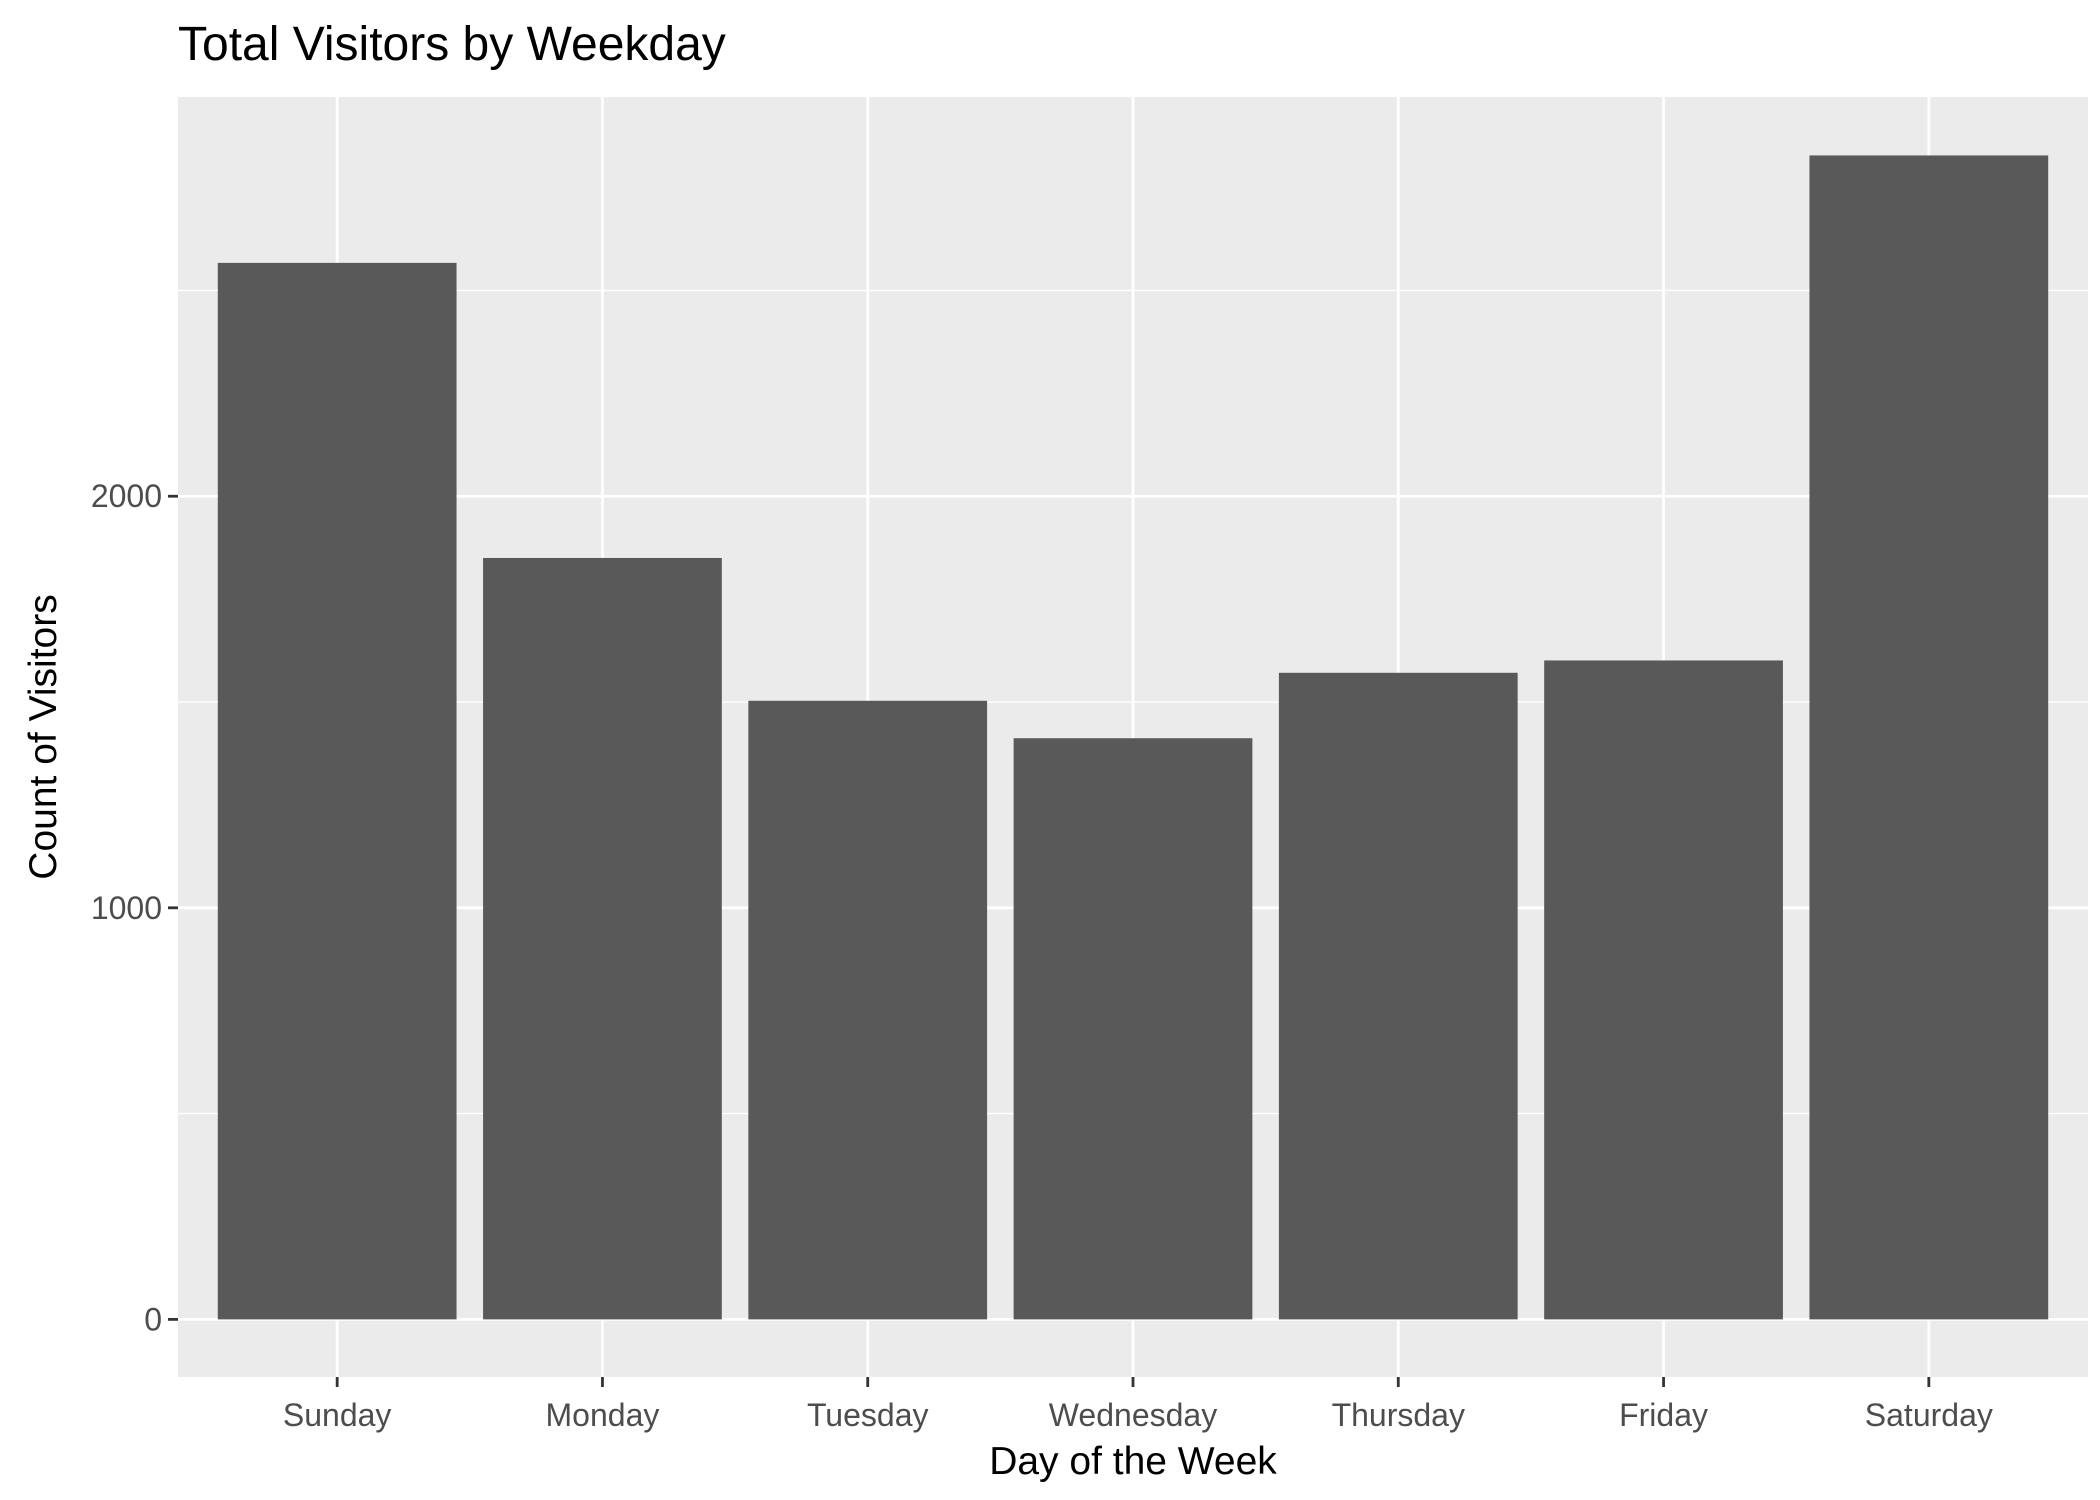  What do you see at coordinates (1133, 1029) in the screenshot?
I see `bar-wednesday` at bounding box center [1133, 1029].